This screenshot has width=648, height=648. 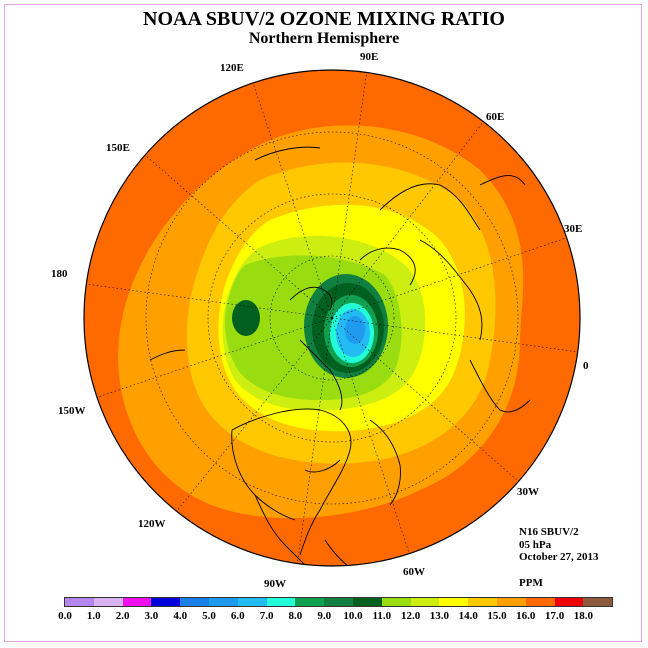 What do you see at coordinates (526, 616) in the screenshot?
I see `colorbar-tick-label: 16.0` at bounding box center [526, 616].